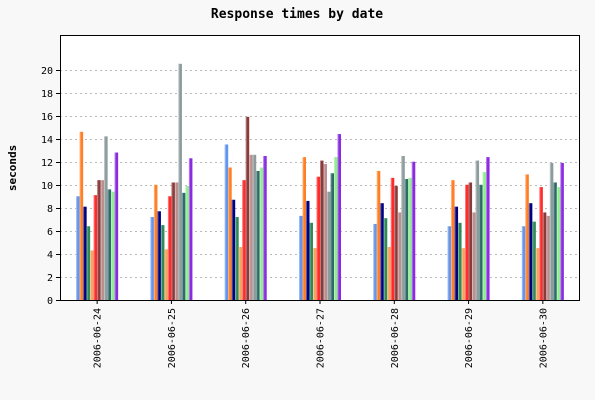 Image resolution: width=595 pixels, height=400 pixels. Describe the element at coordinates (50, 232) in the screenshot. I see `y-tick-label: 6` at that location.